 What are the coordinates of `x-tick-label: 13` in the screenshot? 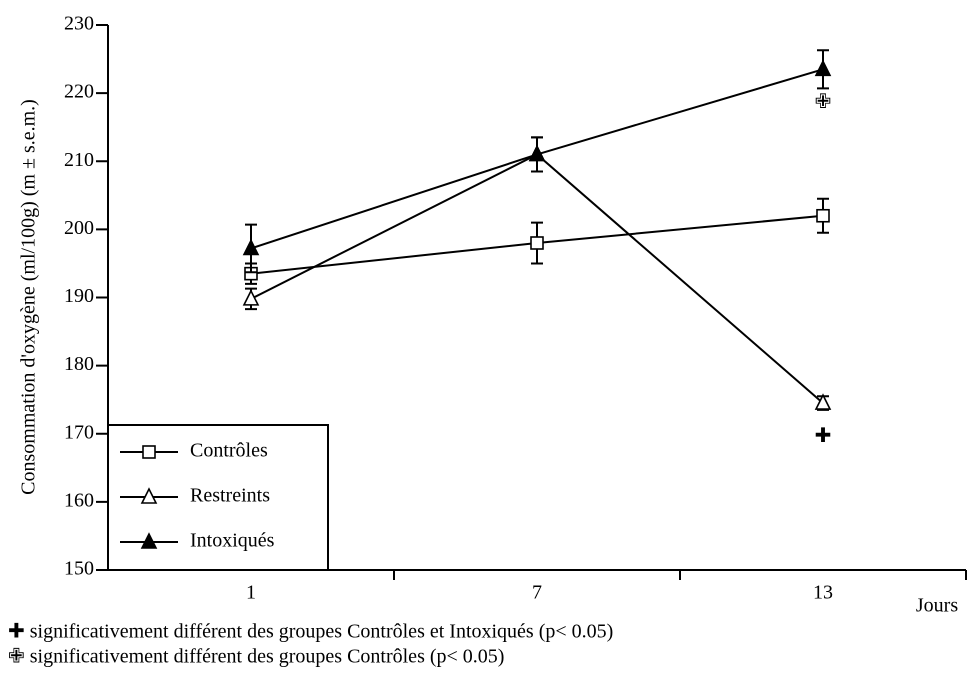 It's located at (823, 593).